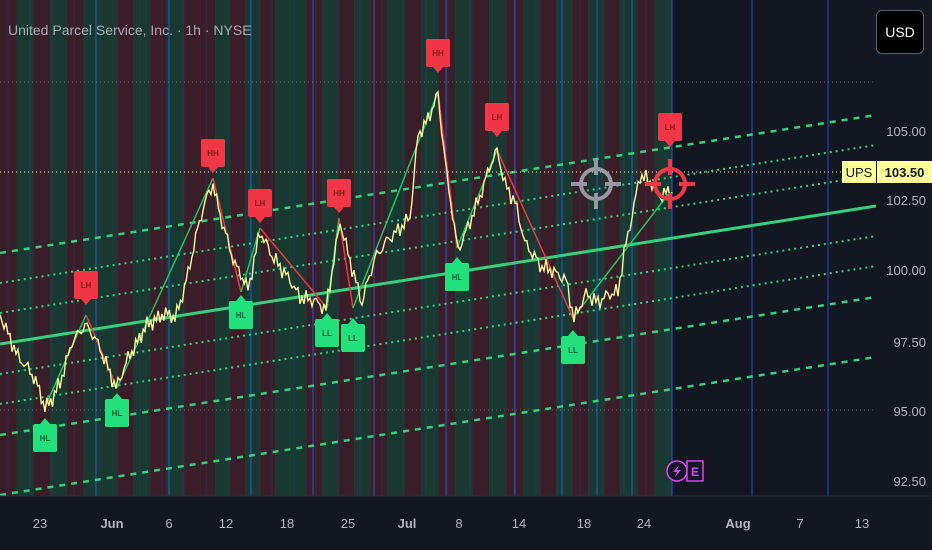 The width and height of the screenshot is (932, 550). I want to click on time-axis-label: 8, so click(458, 523).